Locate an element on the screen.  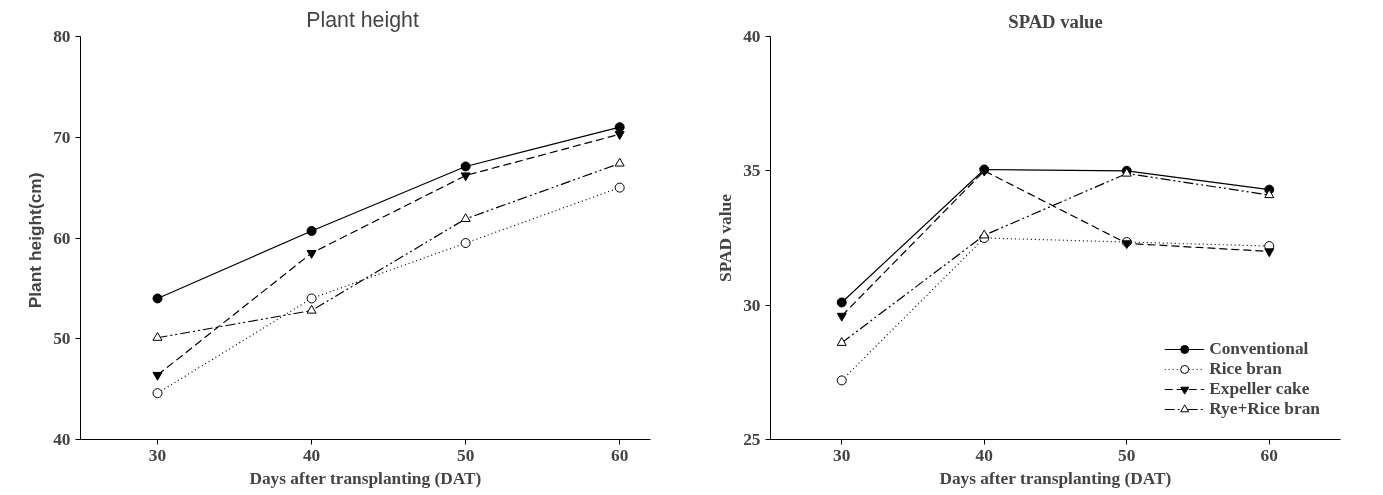
chart-title: Plant height is located at coordinates (362, 19).